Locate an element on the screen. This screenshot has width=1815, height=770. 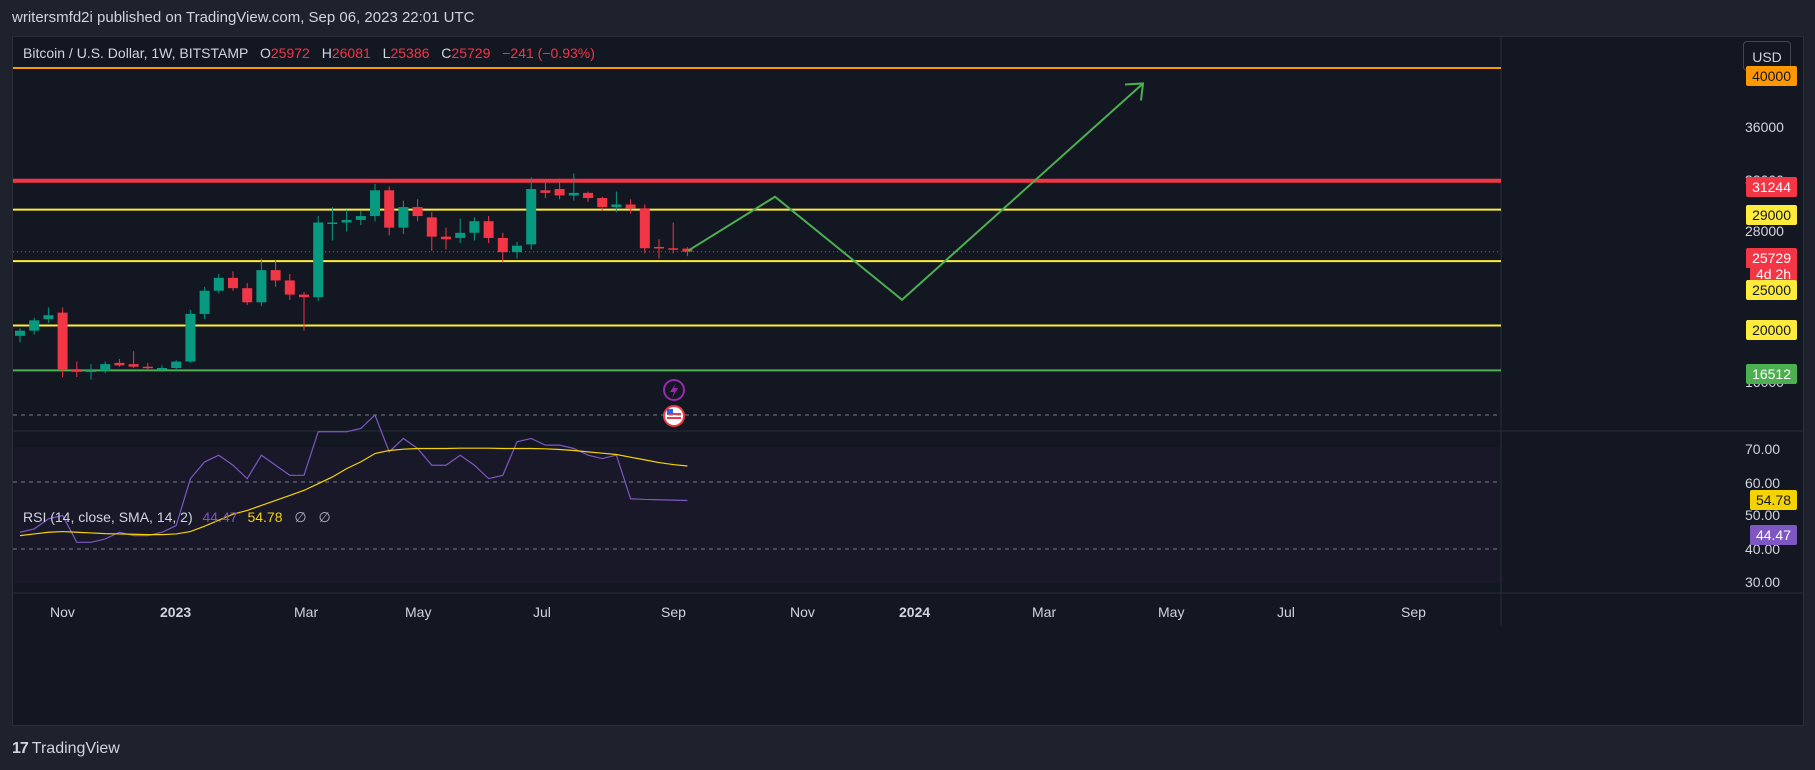
rsi-sma-line is located at coordinates (353, 492).